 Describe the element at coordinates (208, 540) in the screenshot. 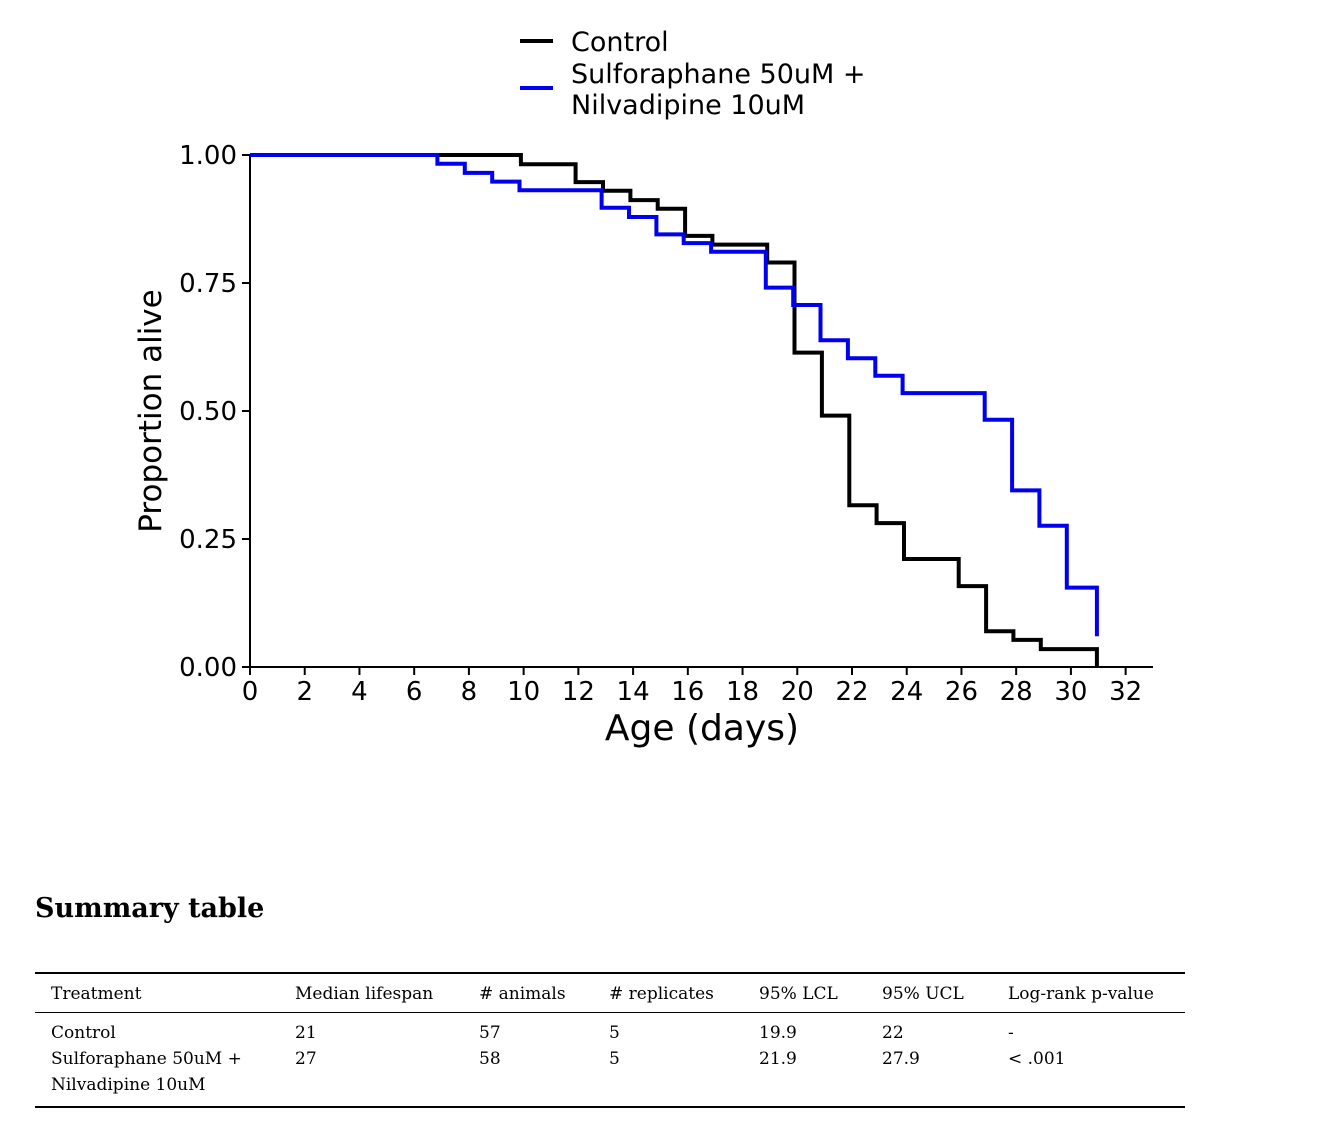

I see `y-tick-label: 0.25` at that location.